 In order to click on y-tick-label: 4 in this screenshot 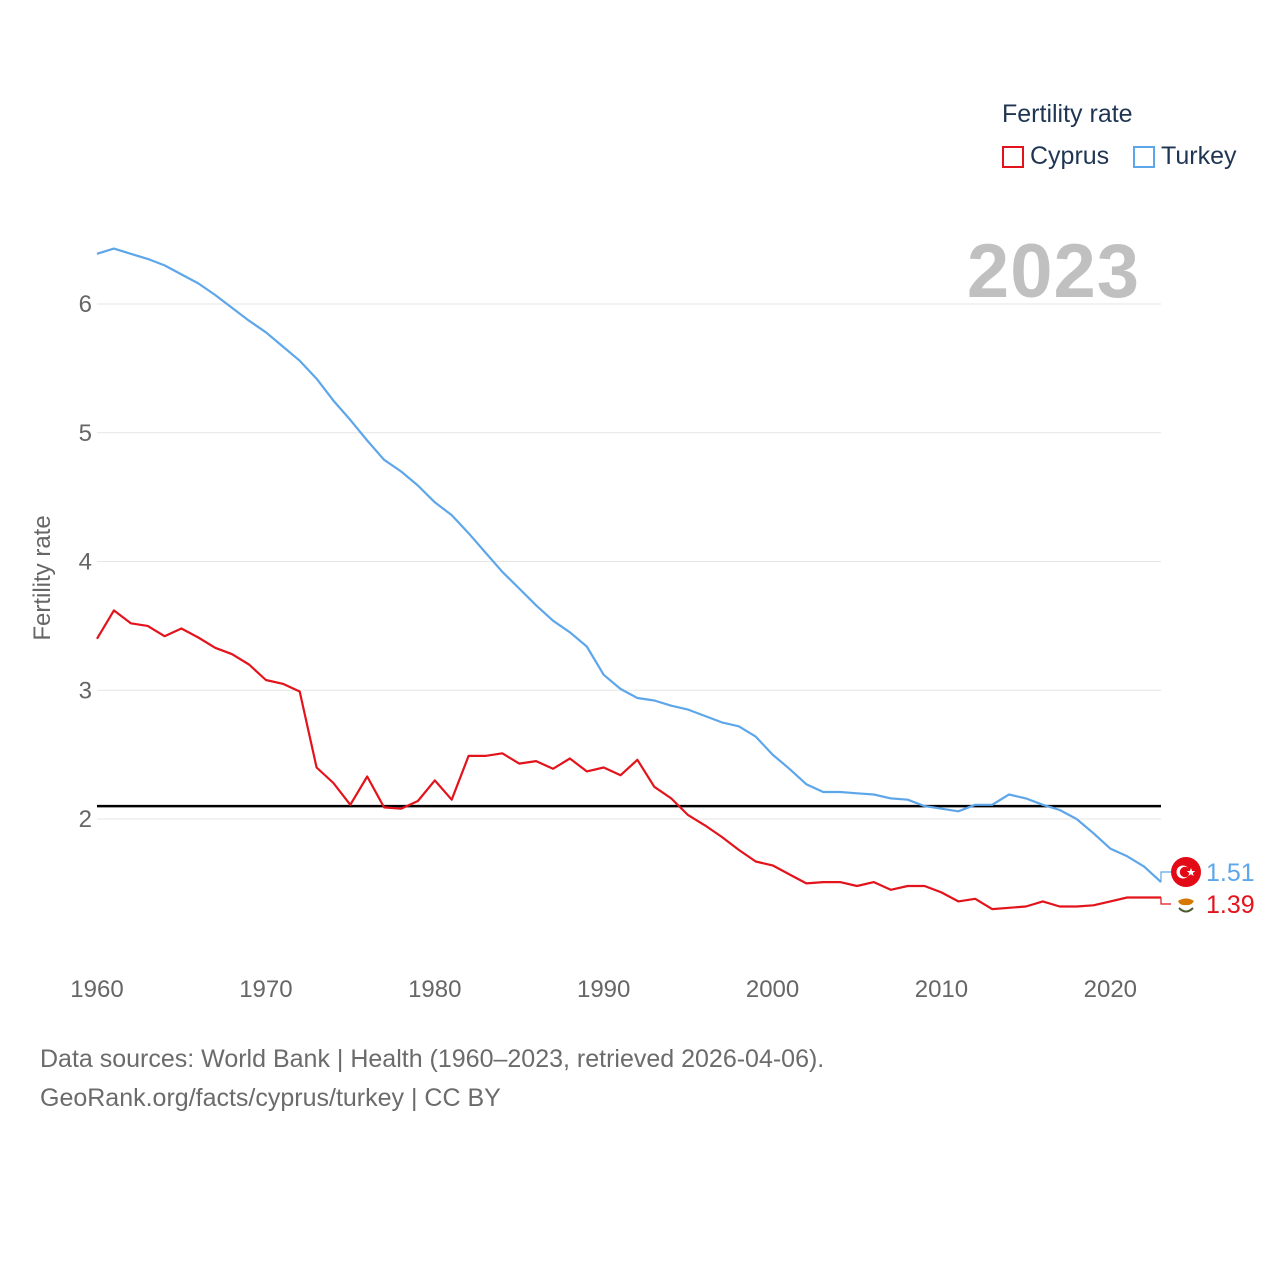, I will do `click(85, 562)`.